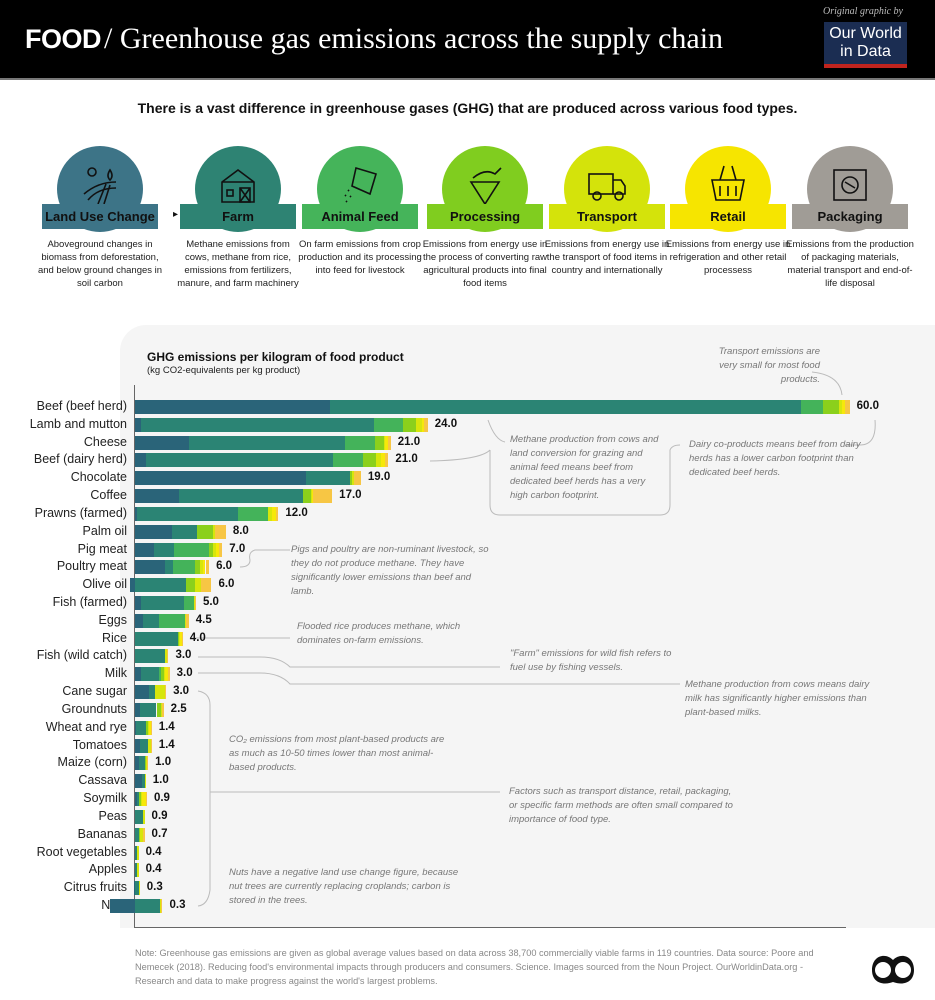  Describe the element at coordinates (238, 186) in the screenshot. I see `barn-icon` at that location.